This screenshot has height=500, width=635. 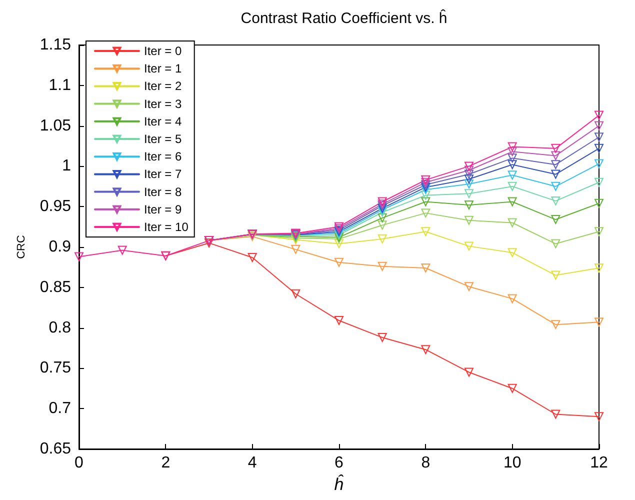 What do you see at coordinates (163, 191) in the screenshot?
I see `legend-label: Iter = 8` at bounding box center [163, 191].